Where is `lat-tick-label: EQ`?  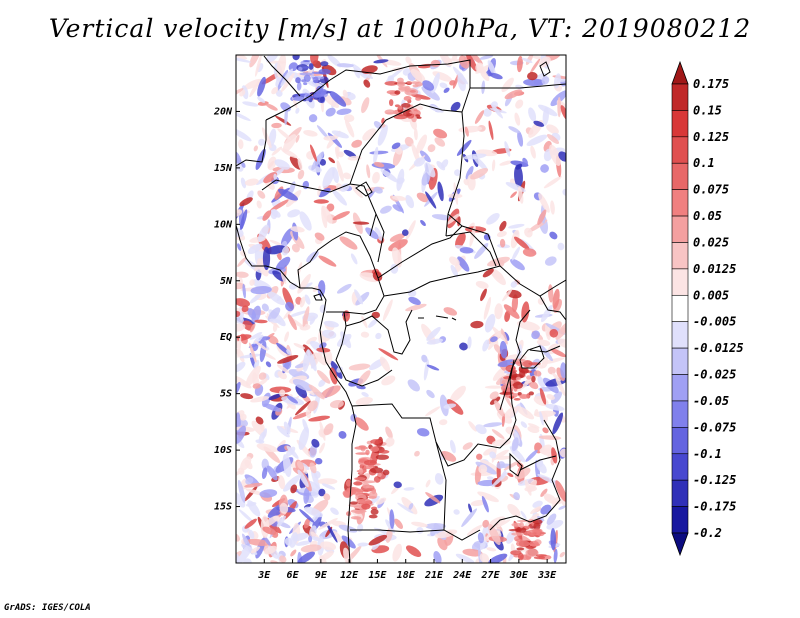 lat-tick-label: EQ is located at coordinates (226, 337).